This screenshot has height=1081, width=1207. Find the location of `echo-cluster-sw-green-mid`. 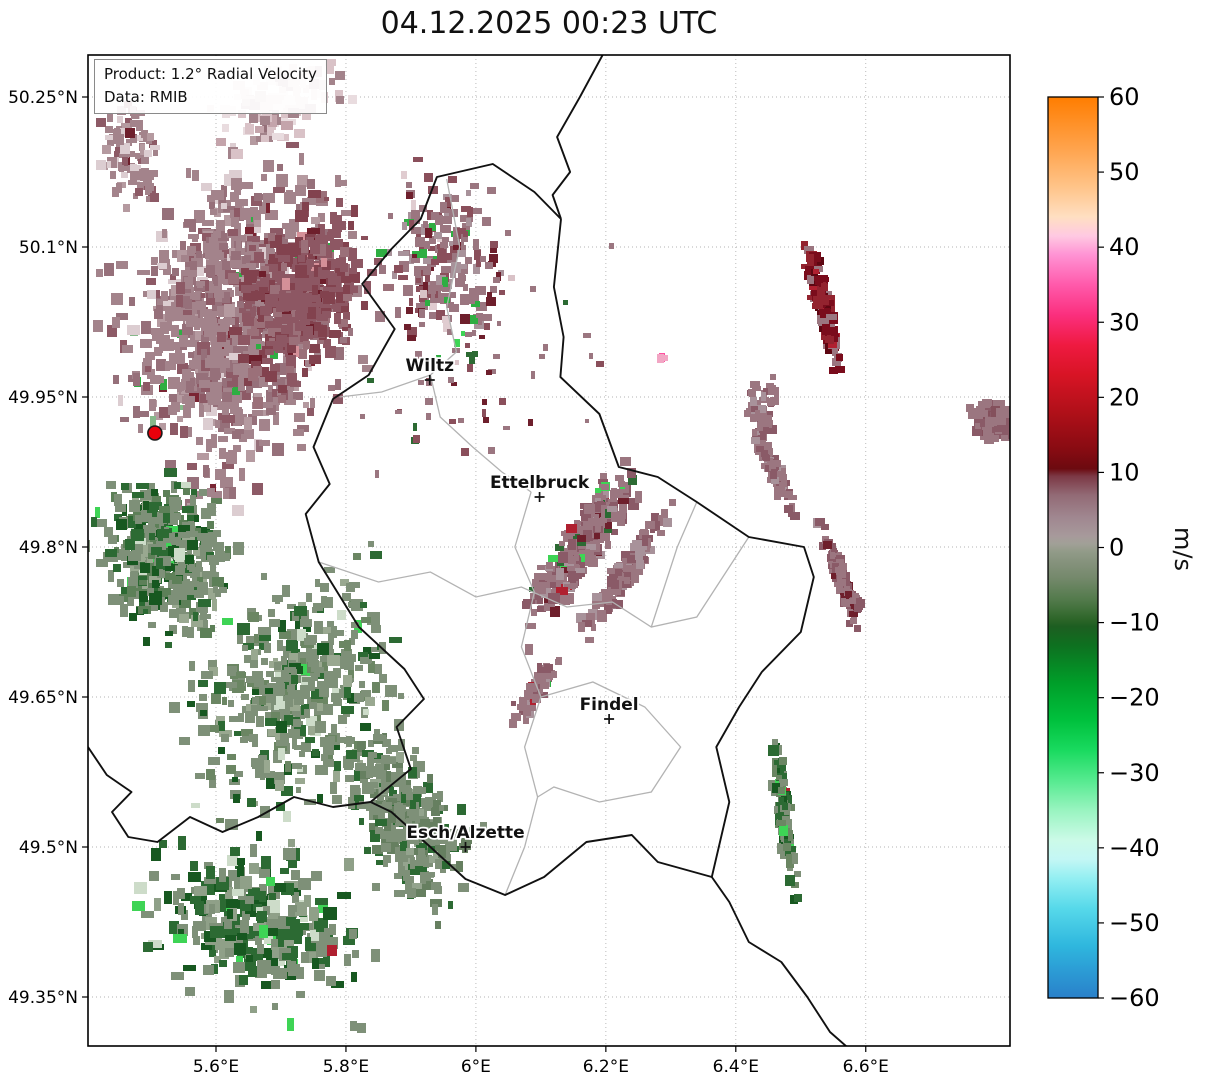

echo-cluster-sw-green-mid is located at coordinates (286, 691).